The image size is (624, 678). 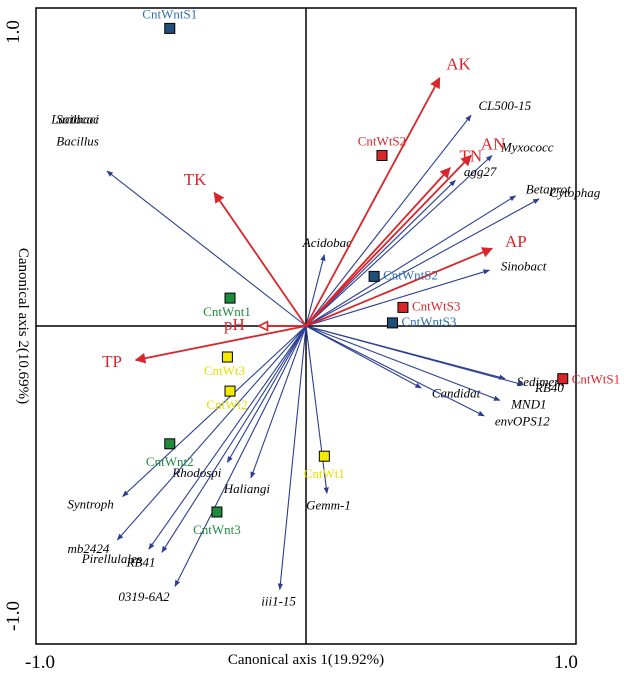 I want to click on species-label-lactococ: Lactococ, so click(x=74, y=119).